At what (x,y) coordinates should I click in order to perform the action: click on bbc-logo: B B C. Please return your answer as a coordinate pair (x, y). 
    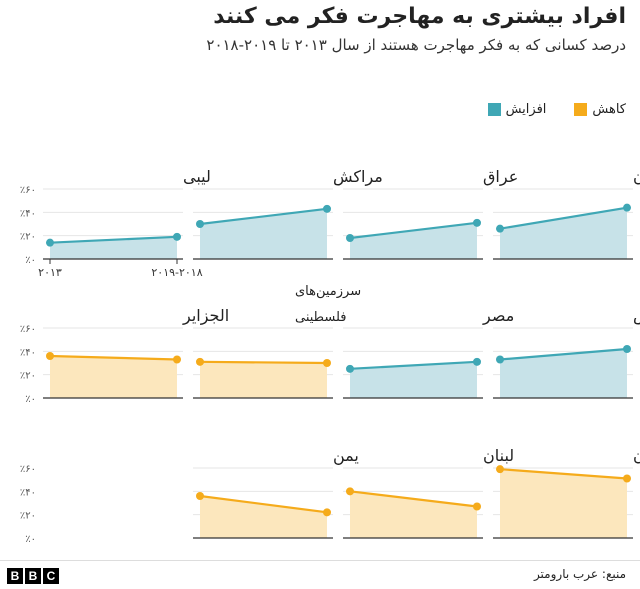
    Looking at the image, I should click on (33, 576).